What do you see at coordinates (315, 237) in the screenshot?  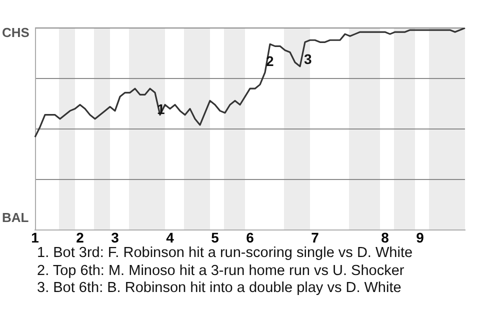 I see `x-tick-label: 7` at bounding box center [315, 237].